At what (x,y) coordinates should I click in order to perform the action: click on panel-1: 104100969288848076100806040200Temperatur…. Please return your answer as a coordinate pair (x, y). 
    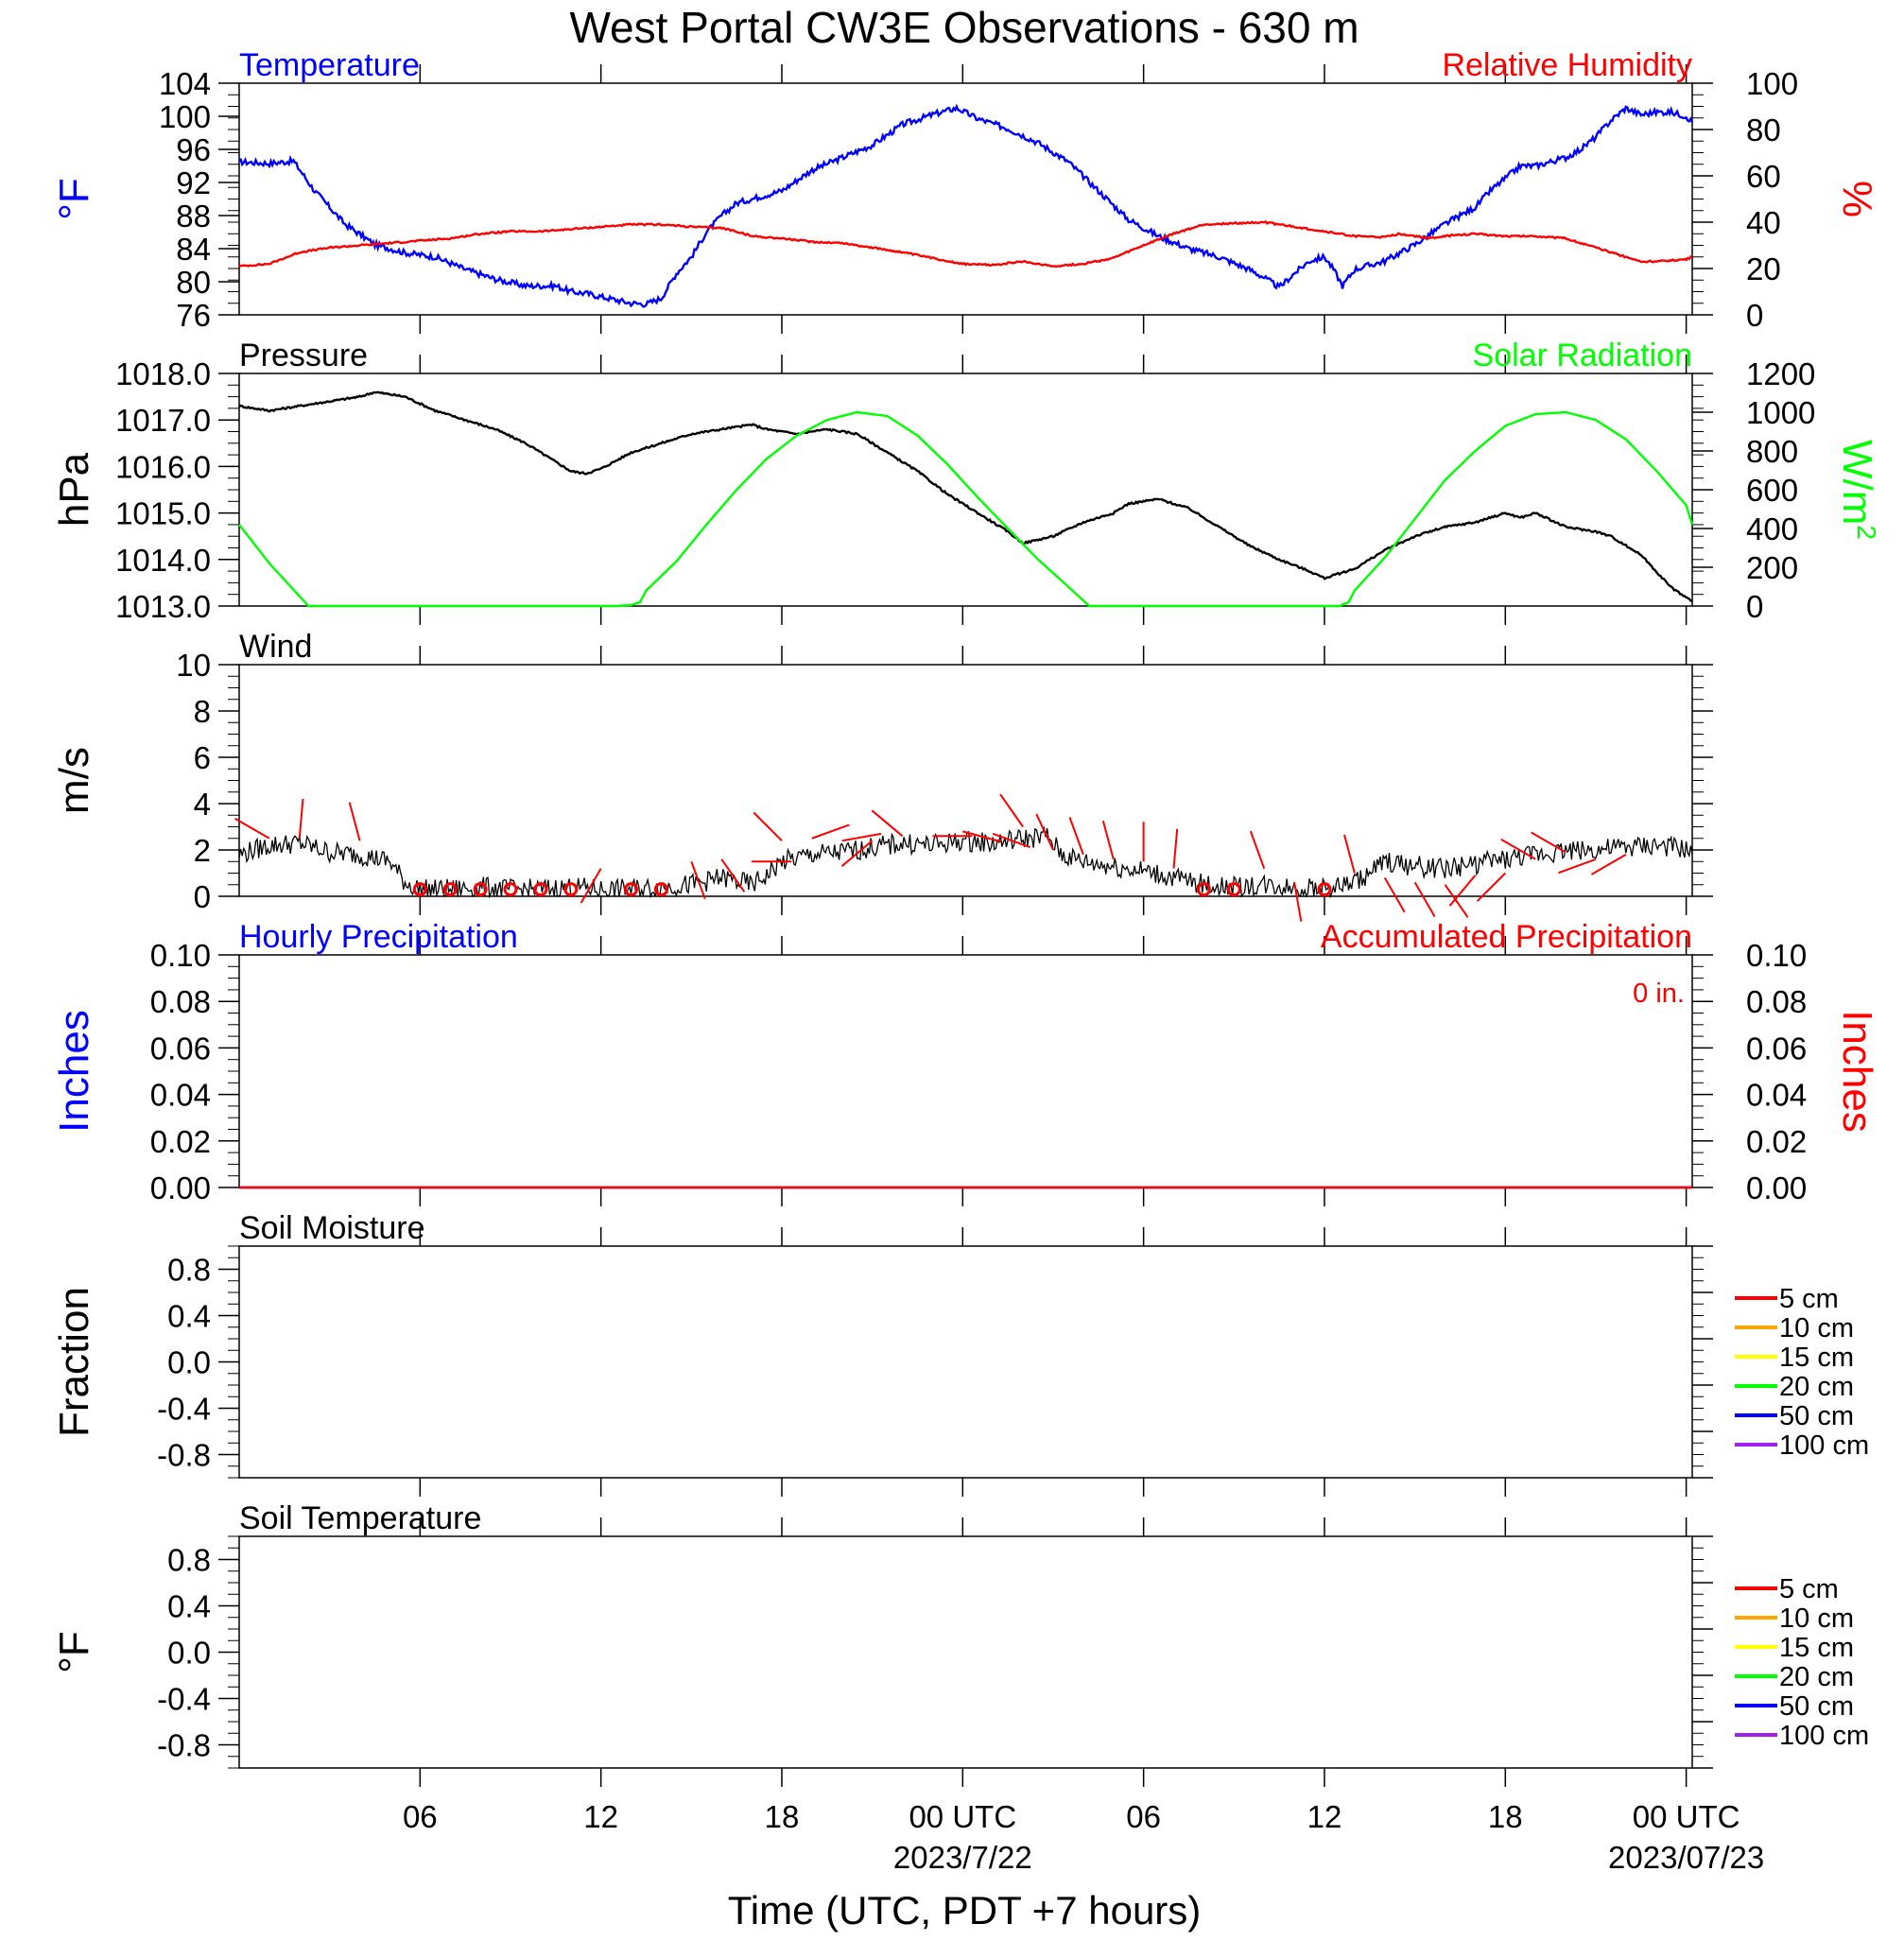
    Looking at the image, I should click on (966, 191).